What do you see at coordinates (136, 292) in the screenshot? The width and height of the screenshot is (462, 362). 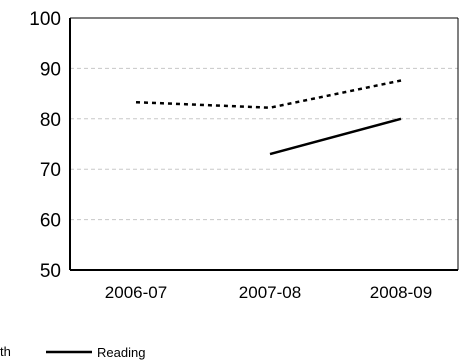 I see `x-tick-label-2006-07: 2006-07` at bounding box center [136, 292].